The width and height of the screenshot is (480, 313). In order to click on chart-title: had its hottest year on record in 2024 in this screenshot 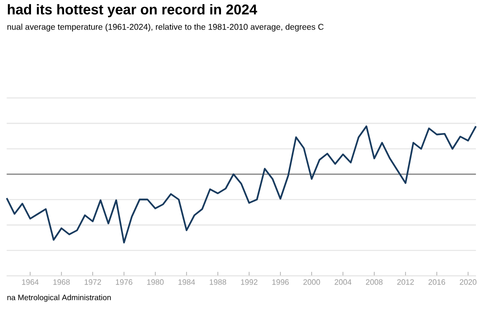, I will do `click(133, 11)`.